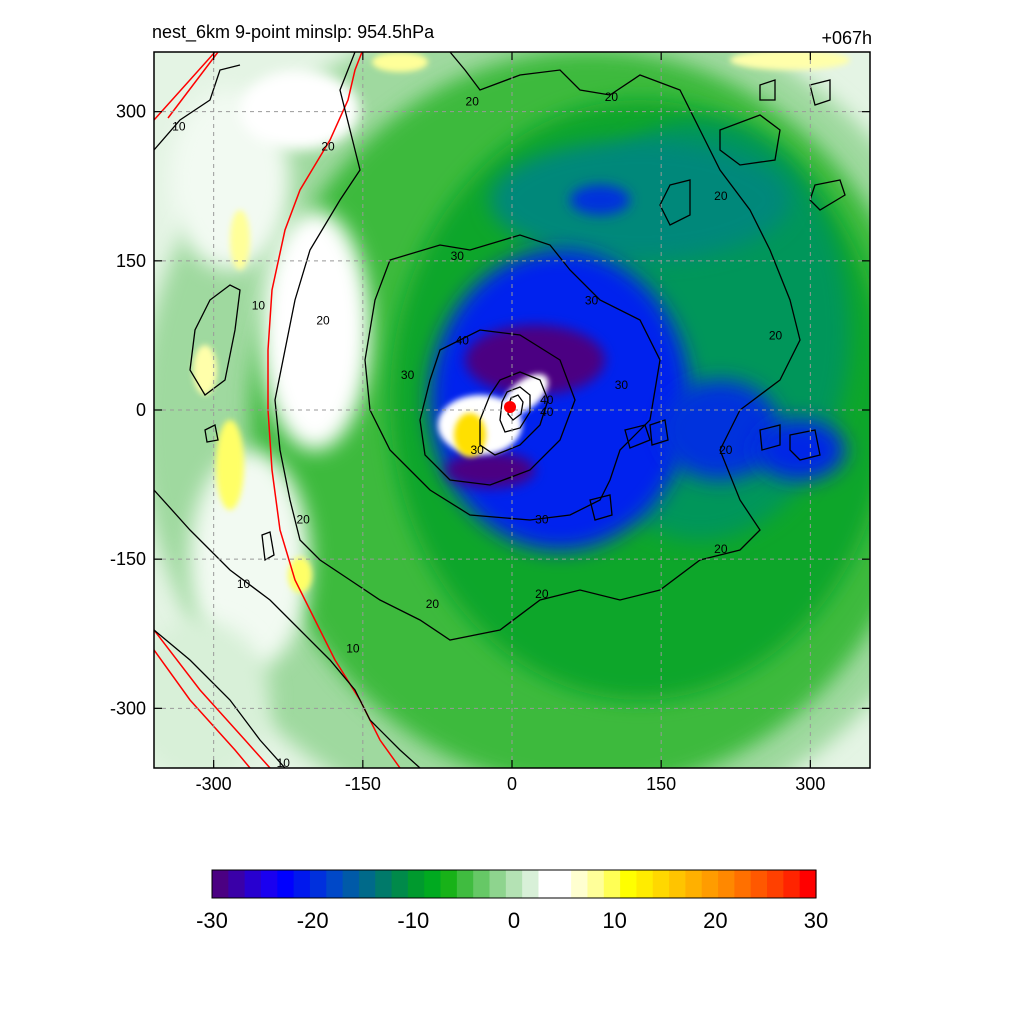 This screenshot has width=1024, height=1024. I want to click on y-tick-label: 300, so click(131, 112).